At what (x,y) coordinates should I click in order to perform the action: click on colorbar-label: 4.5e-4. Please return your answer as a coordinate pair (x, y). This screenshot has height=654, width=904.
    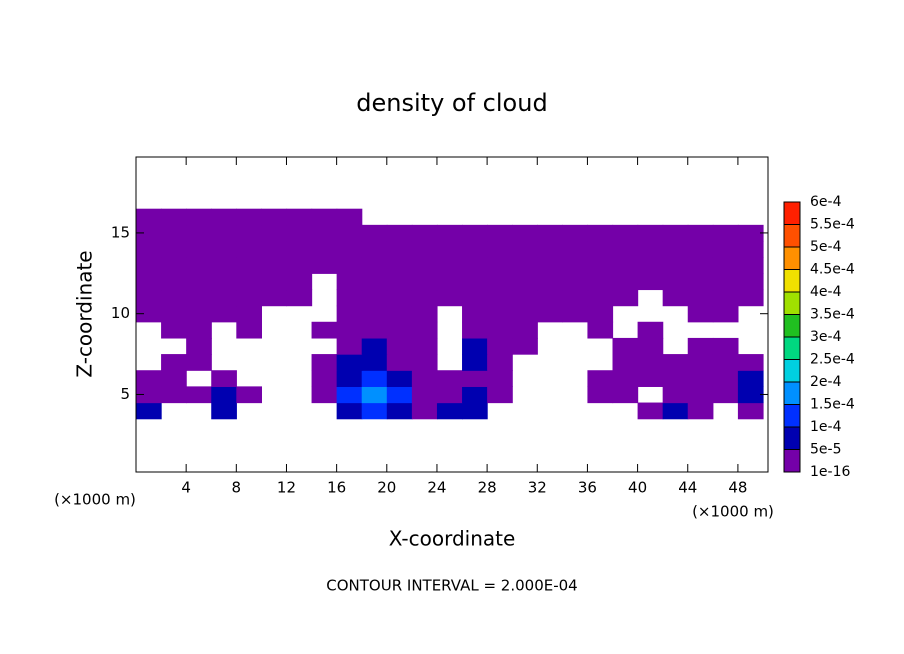
    Looking at the image, I should click on (832, 270).